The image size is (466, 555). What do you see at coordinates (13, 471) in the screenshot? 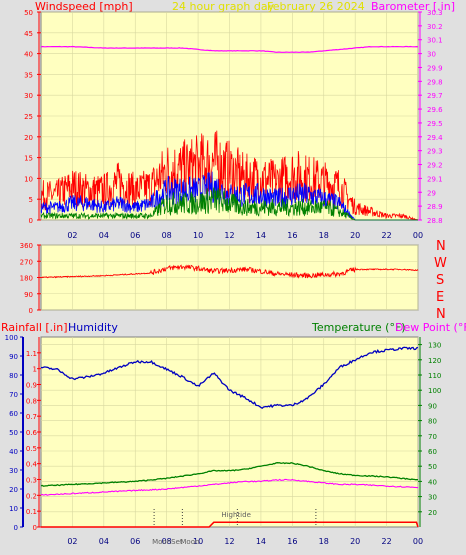
I see `humidity-tick-label: 30` at bounding box center [13, 471].